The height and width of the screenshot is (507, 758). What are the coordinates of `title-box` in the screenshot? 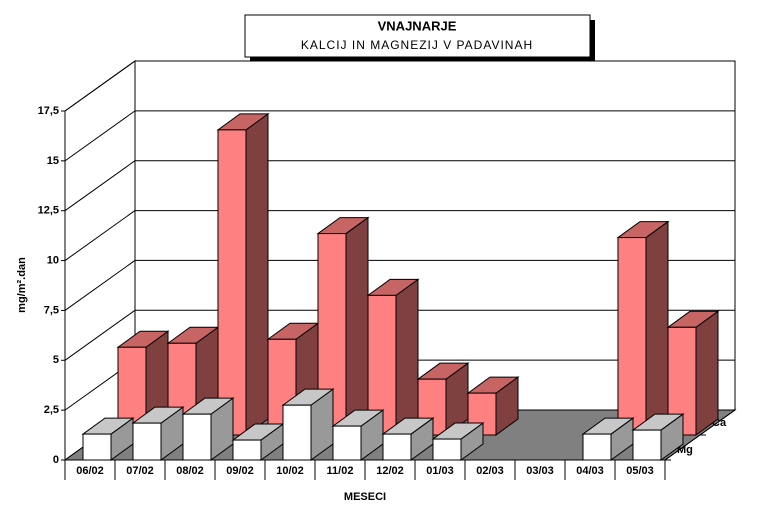 It's located at (417, 36).